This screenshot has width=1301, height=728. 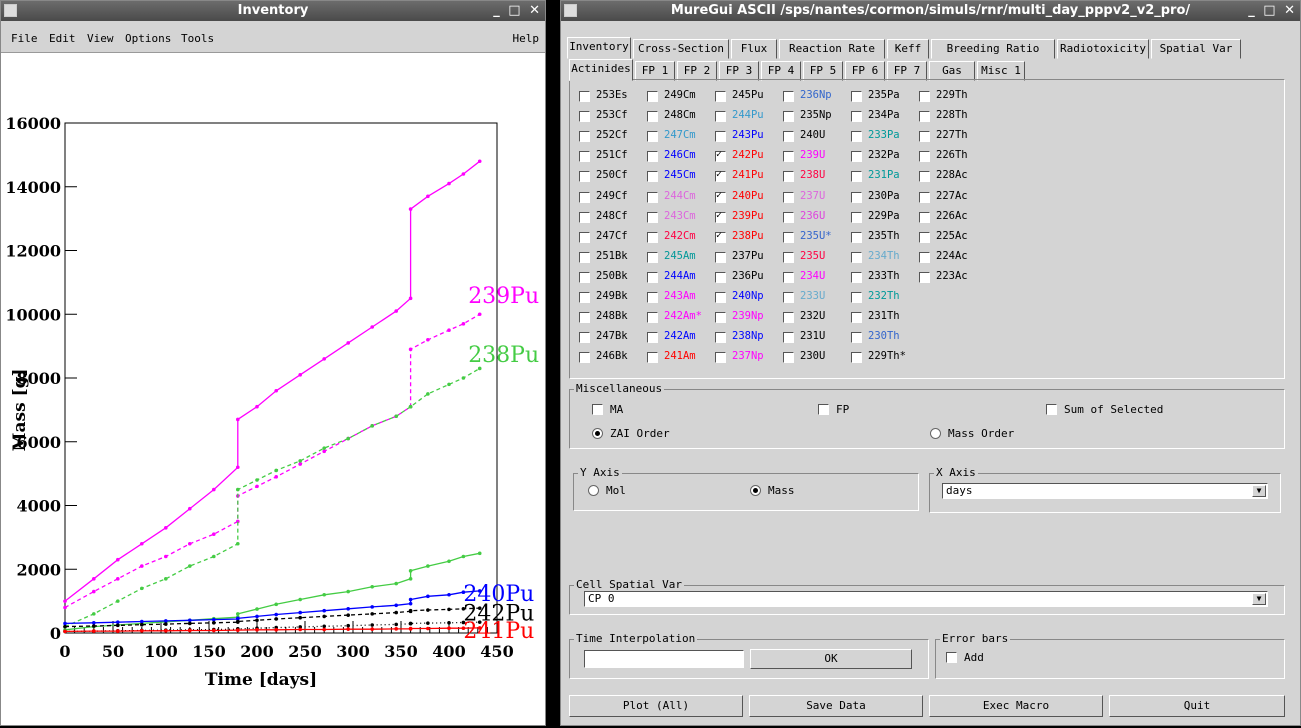 What do you see at coordinates (952, 71) in the screenshot?
I see `subtab-gas: Gas` at bounding box center [952, 71].